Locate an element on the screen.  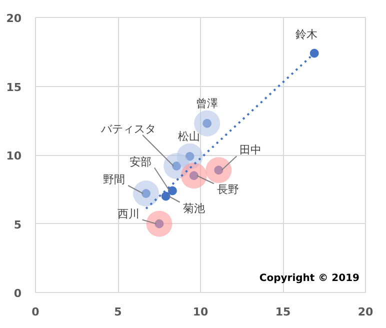
annotation: 鈴木 is located at coordinates (306, 34).